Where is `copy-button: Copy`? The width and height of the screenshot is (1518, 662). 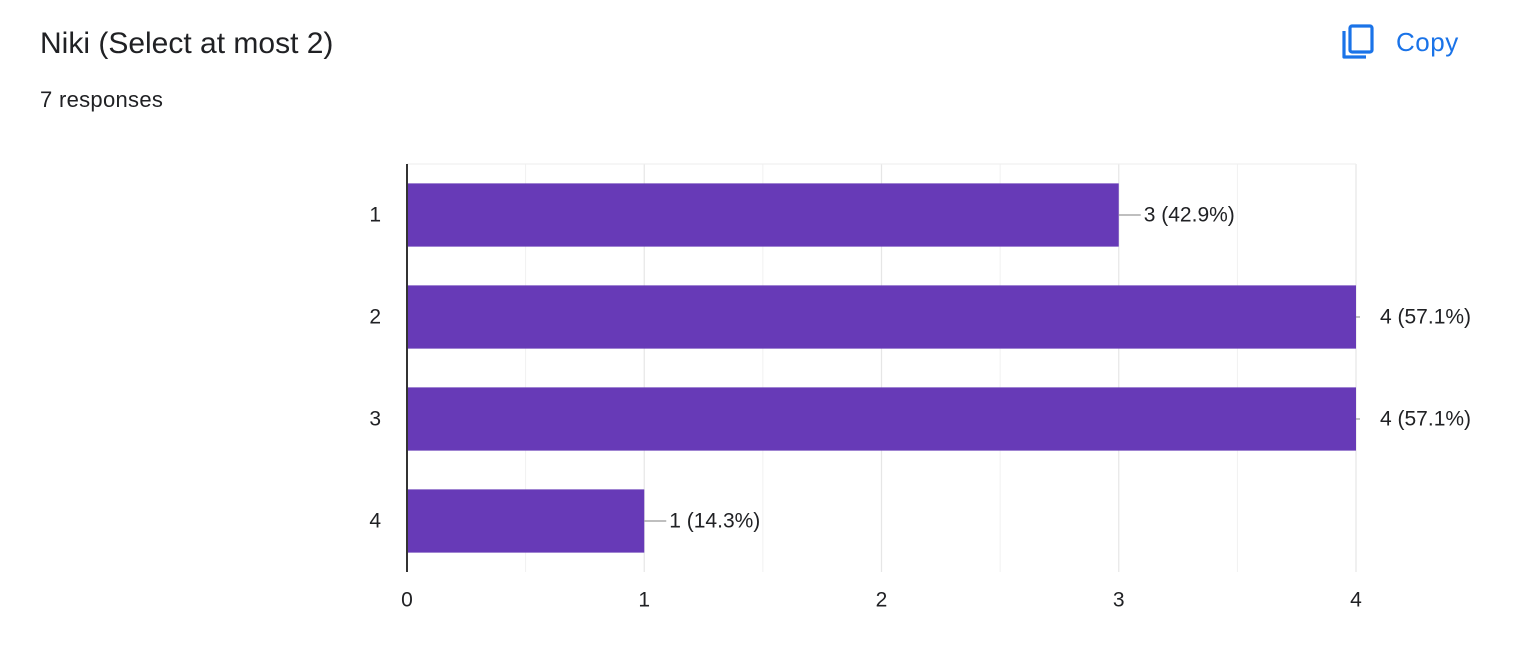 copy-button: Copy is located at coordinates (1398, 42).